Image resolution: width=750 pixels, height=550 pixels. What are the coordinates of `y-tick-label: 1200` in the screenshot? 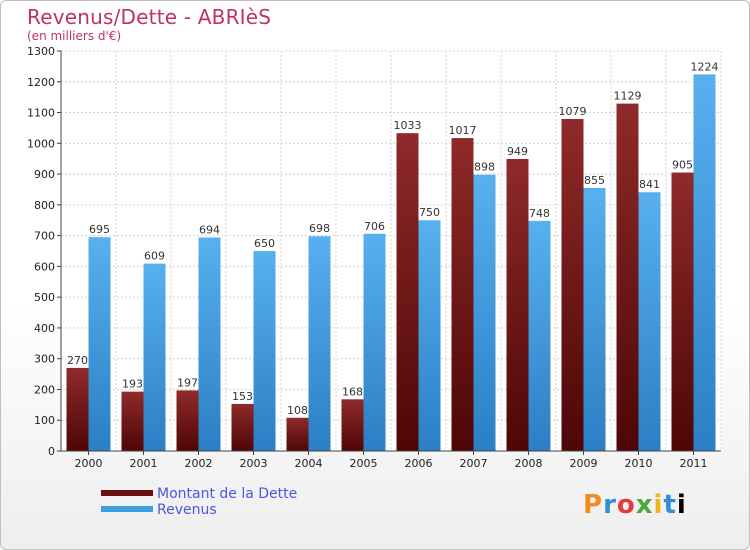 It's located at (41, 82).